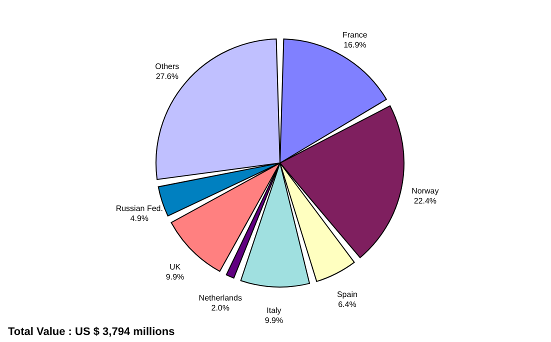  What do you see at coordinates (220, 307) in the screenshot?
I see `data-label: 2.0%` at bounding box center [220, 307].